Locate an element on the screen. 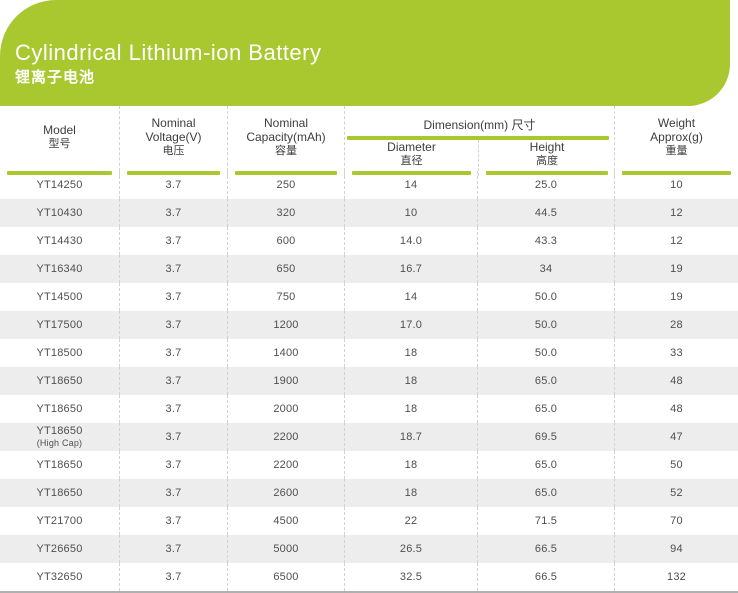  cell-capacity: 1900 is located at coordinates (285, 381).